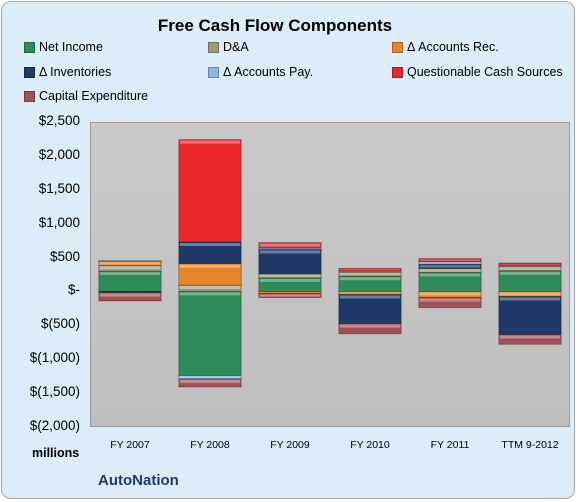  What do you see at coordinates (54, 392) in the screenshot?
I see `y-tick-label: $(1,500)` at bounding box center [54, 392].